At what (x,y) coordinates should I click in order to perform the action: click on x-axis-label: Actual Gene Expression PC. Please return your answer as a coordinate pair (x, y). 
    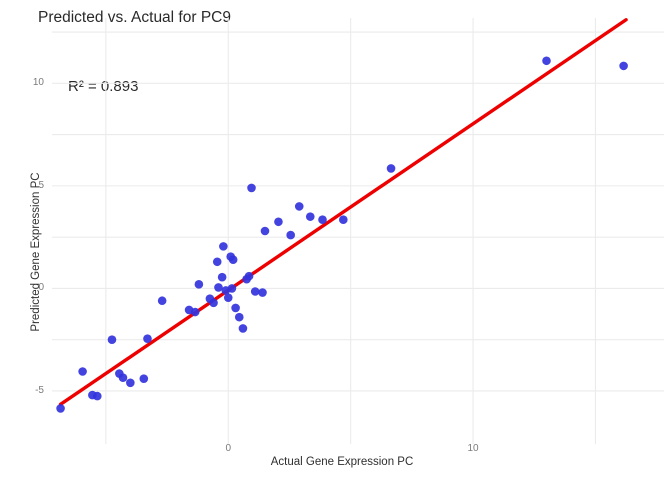
    Looking at the image, I should click on (336, 462).